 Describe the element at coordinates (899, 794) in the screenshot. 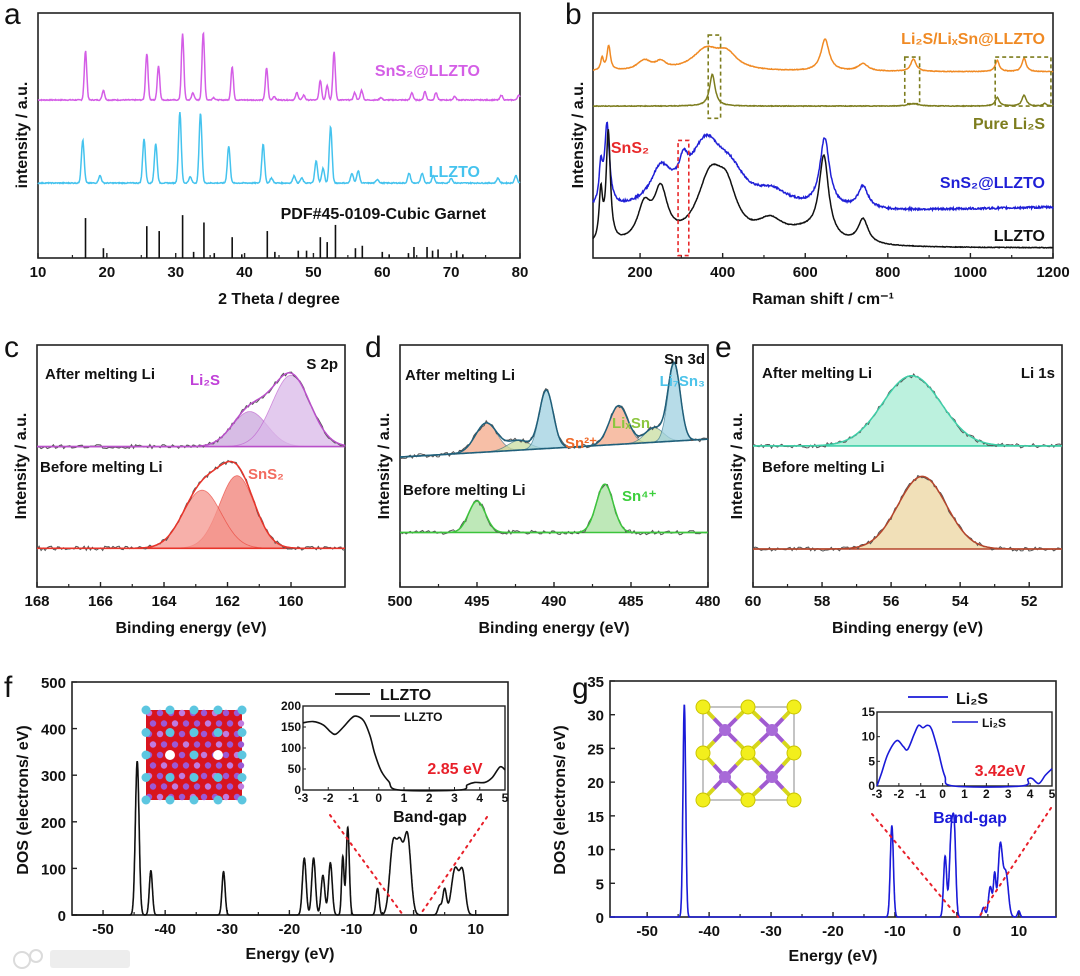

I see `inset-x-tick-label: -2` at that location.